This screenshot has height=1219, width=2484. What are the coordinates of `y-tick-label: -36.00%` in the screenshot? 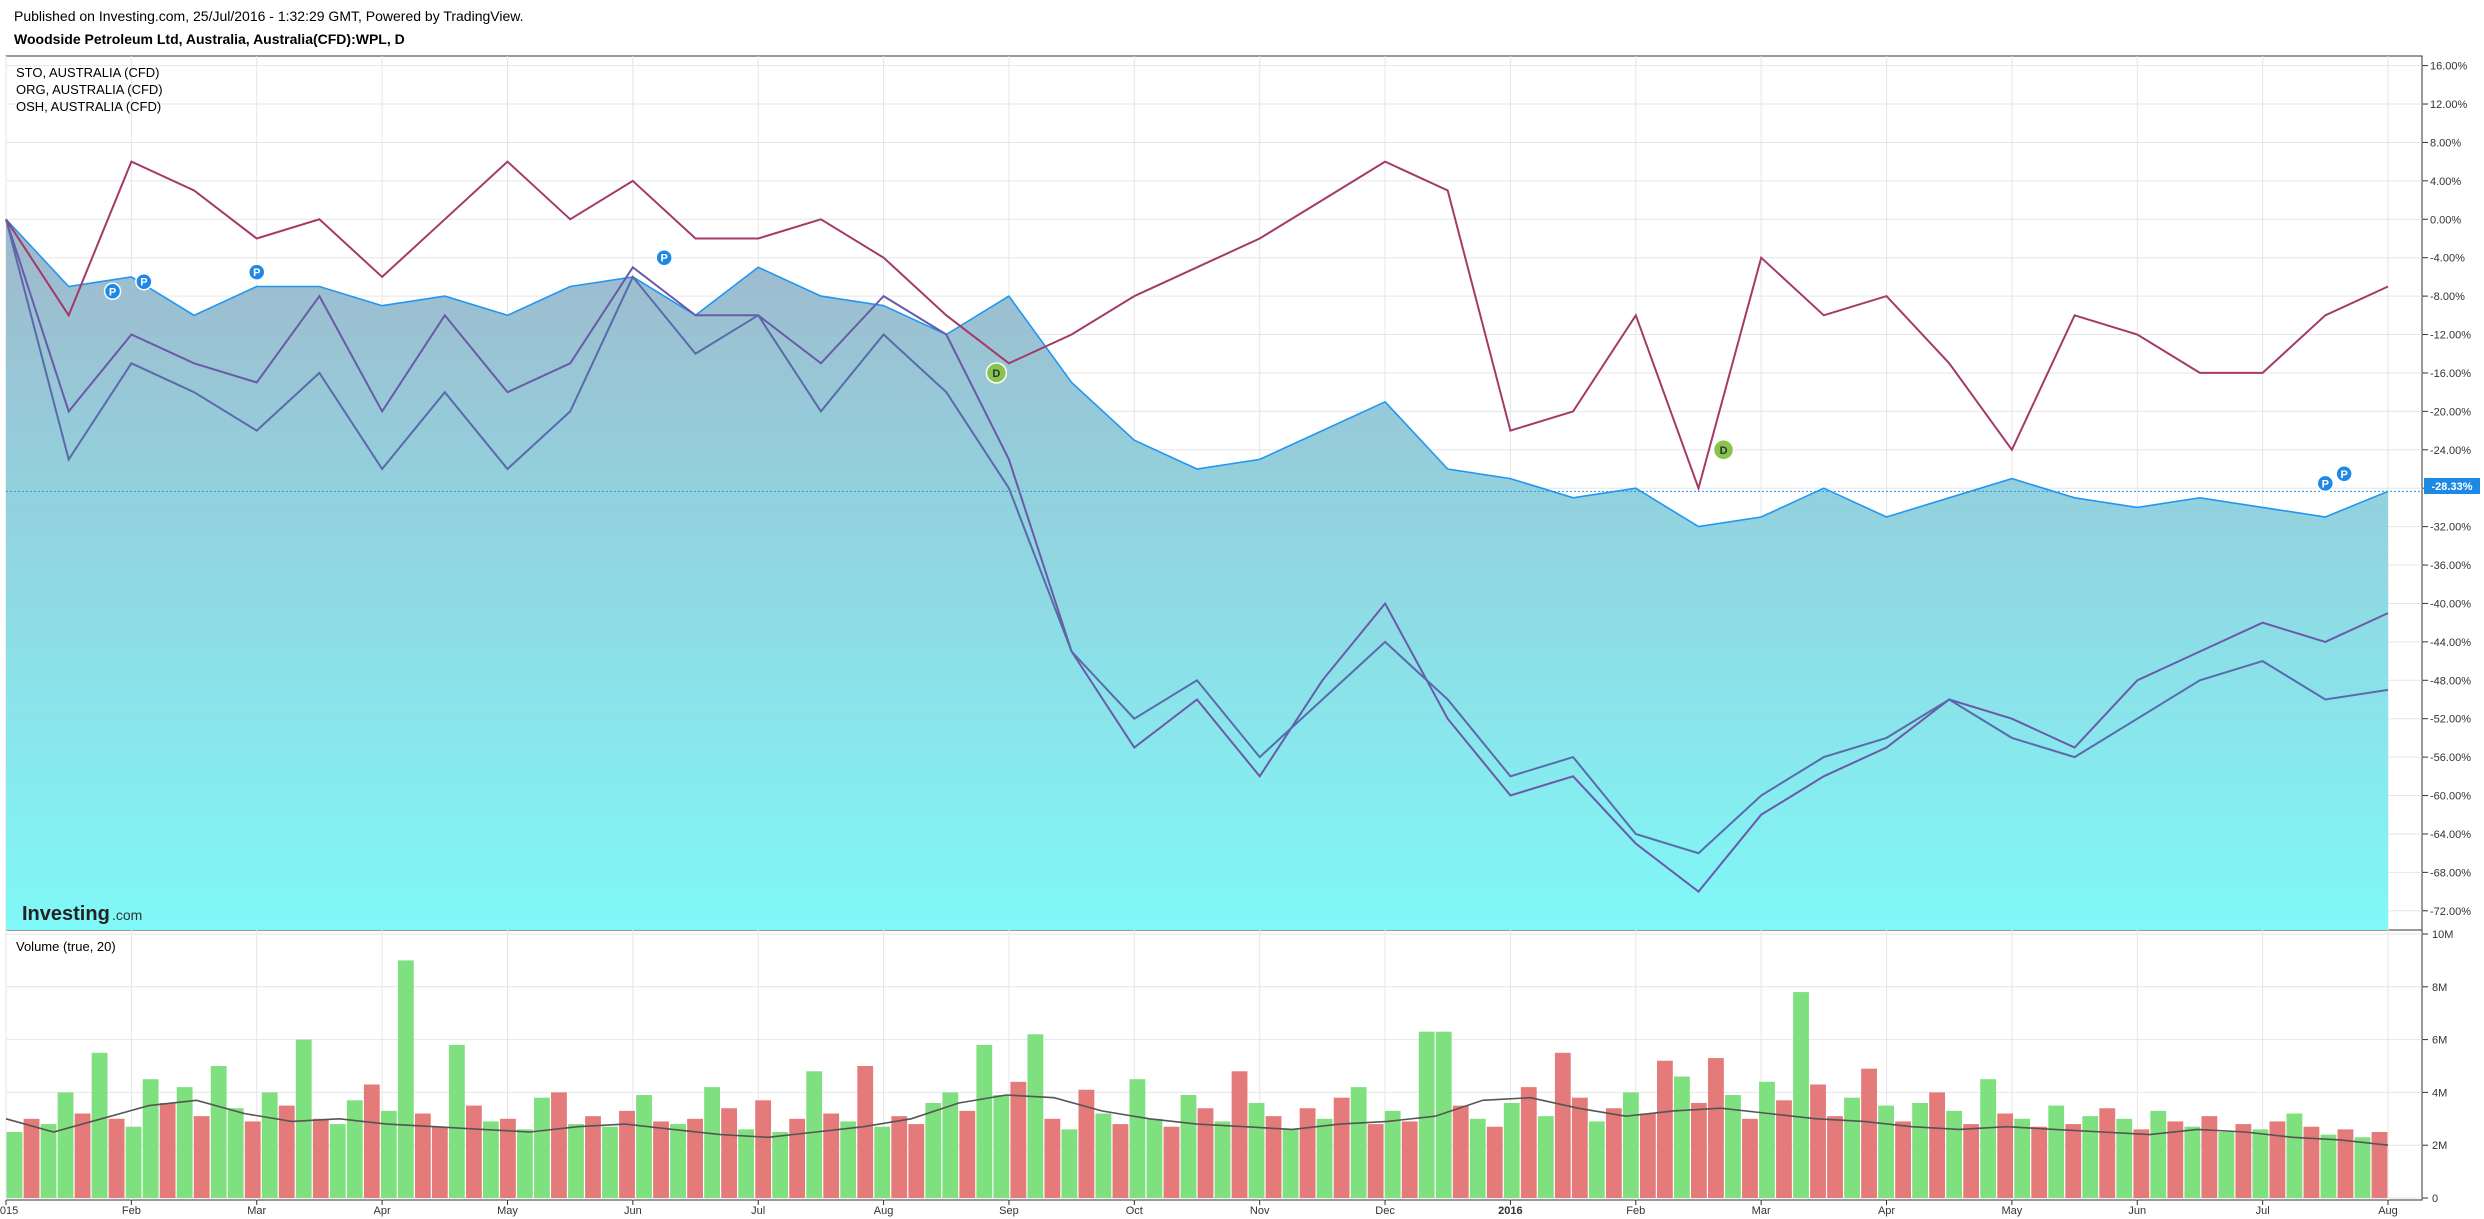 It's located at (2450, 566).